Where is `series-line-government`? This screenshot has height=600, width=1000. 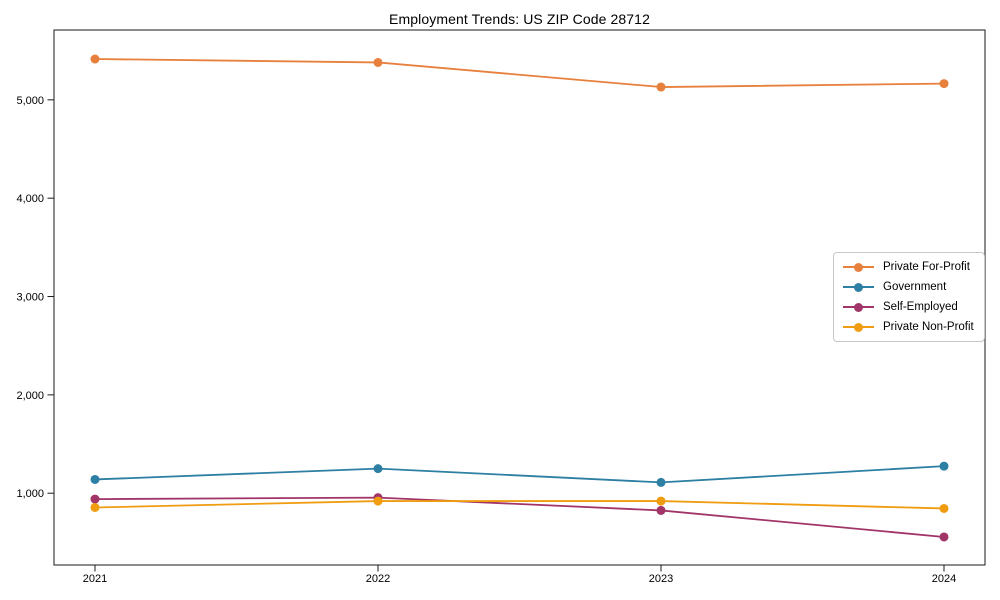
series-line-government is located at coordinates (519, 474).